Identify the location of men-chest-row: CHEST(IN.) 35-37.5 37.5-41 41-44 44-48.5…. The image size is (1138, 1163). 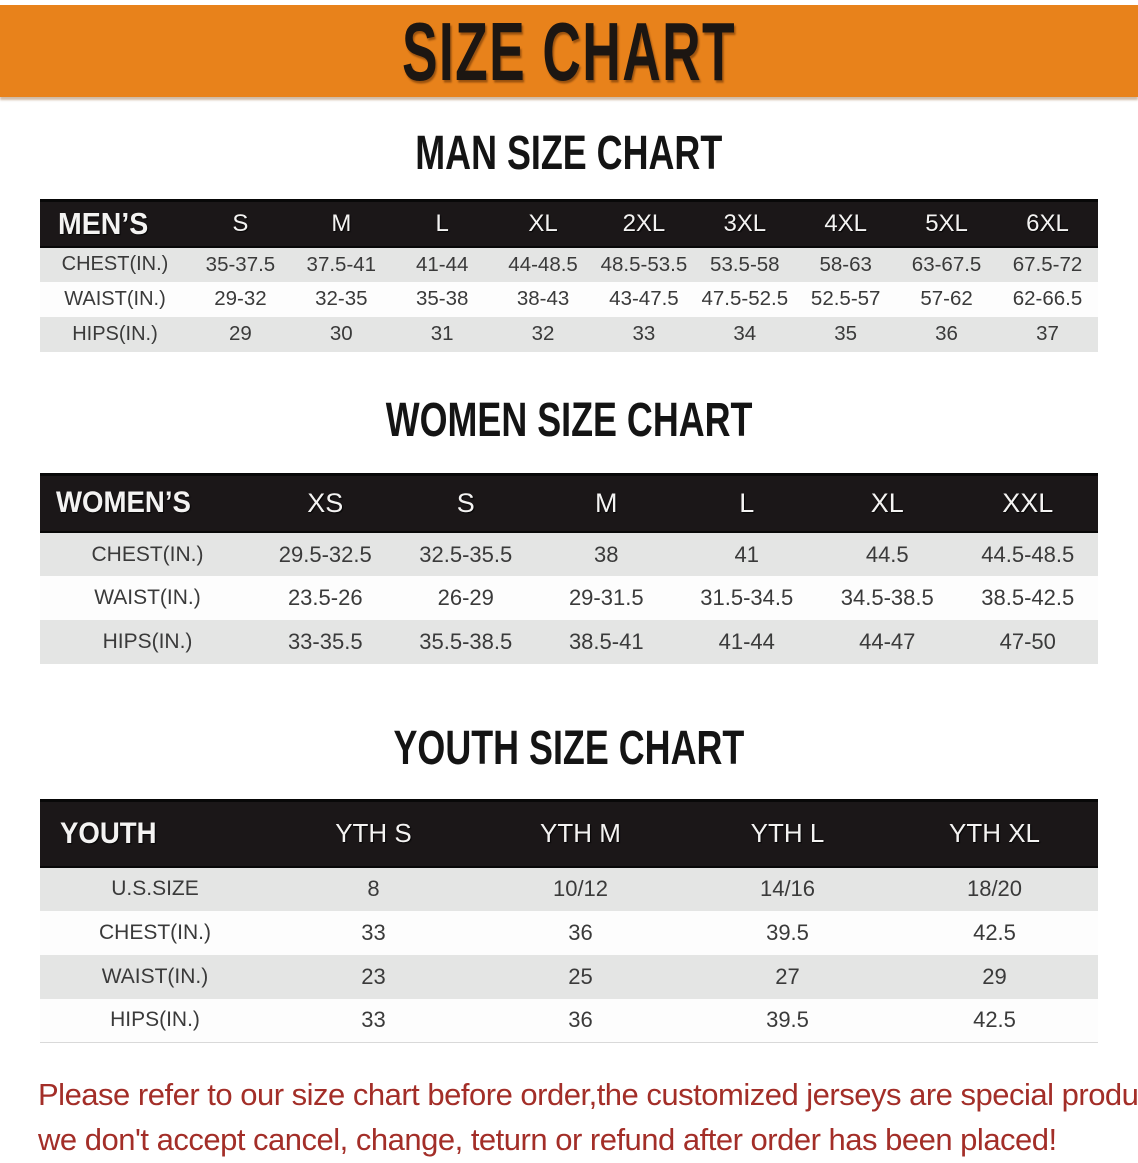
(569, 264).